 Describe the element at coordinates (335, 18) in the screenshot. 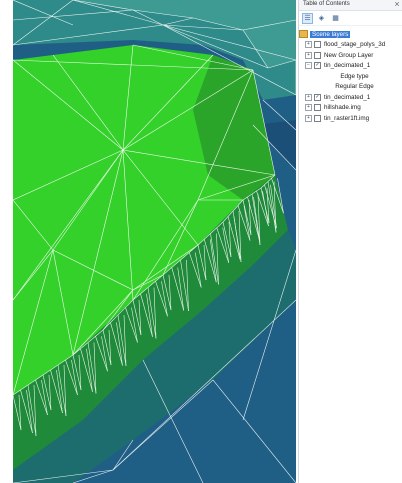

I see `list-by-visibility-button: ▦` at that location.